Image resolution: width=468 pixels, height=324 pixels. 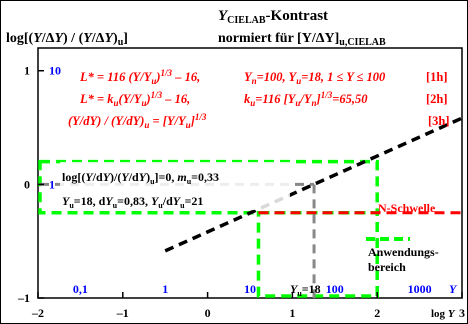 What do you see at coordinates (462, 313) in the screenshot?
I see `x-tick-label-5: 3` at bounding box center [462, 313].